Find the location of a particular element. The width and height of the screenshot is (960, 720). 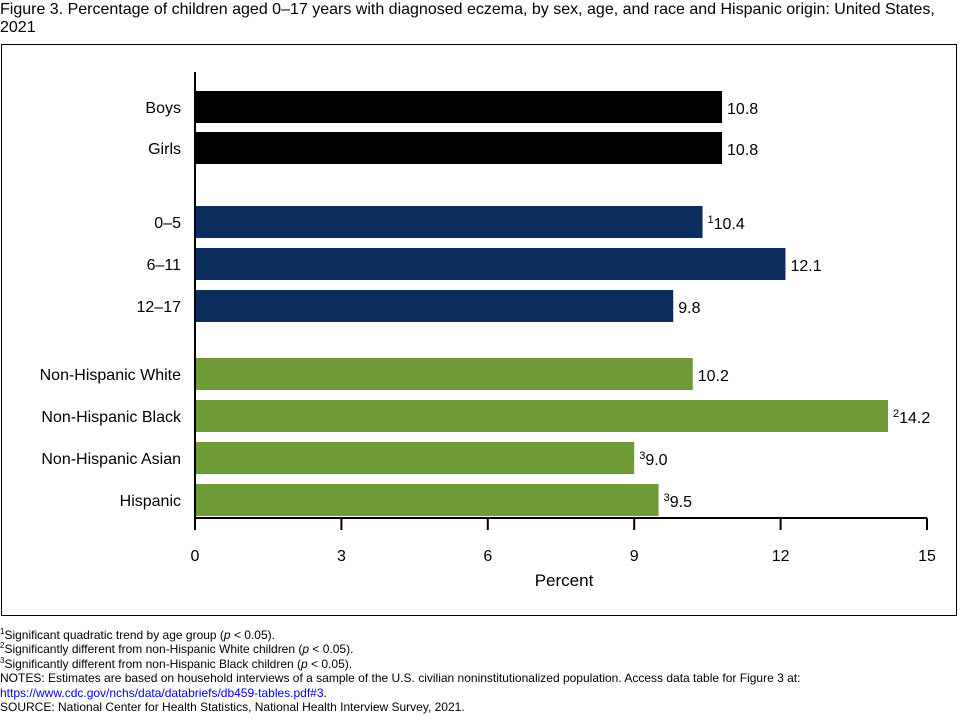

value-label: 12.1 is located at coordinates (805, 266).